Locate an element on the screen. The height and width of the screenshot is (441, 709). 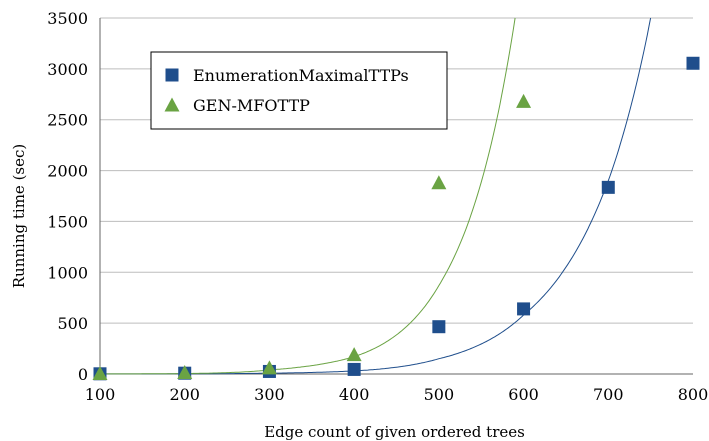
x-tick-label: 500 is located at coordinates (439, 394).